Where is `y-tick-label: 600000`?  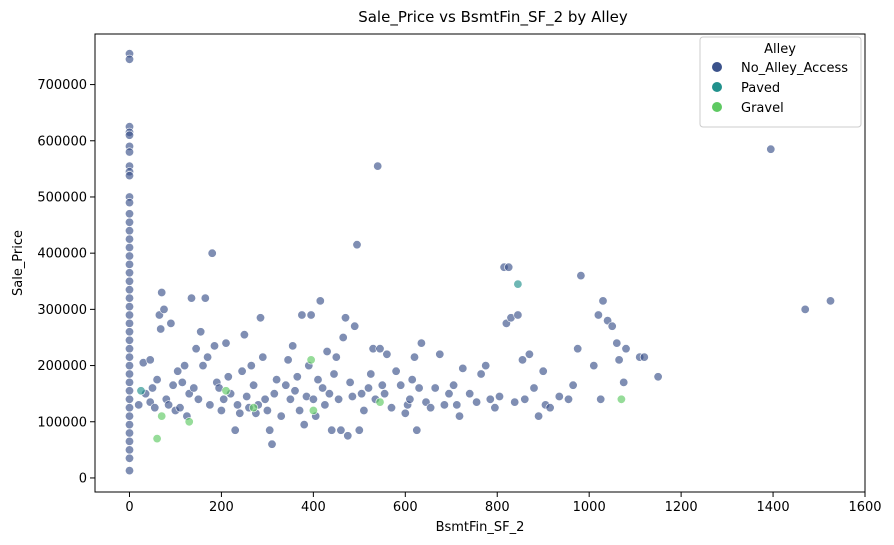 y-tick-label: 600000 is located at coordinates (62, 141).